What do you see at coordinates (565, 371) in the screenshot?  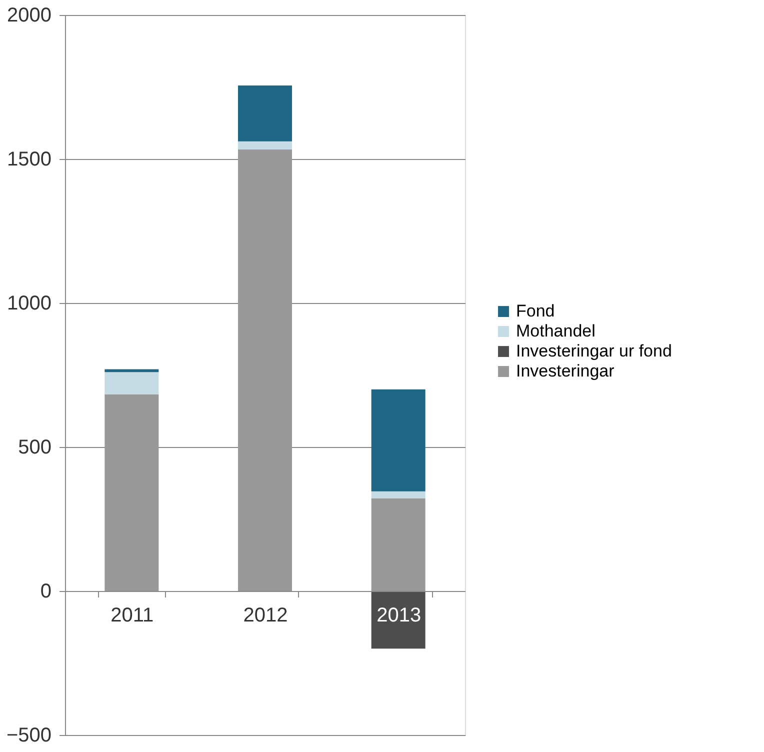 I see `legend-label: Investeringar` at bounding box center [565, 371].